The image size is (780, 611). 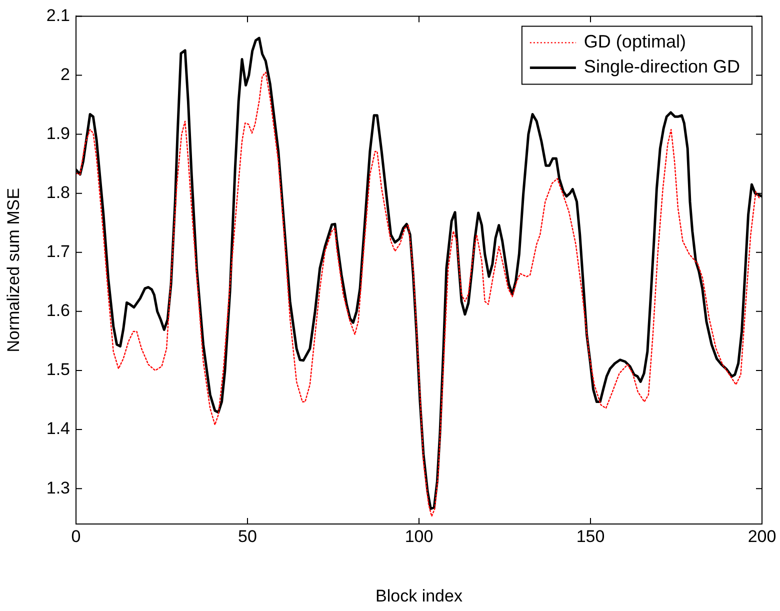 I want to click on legend-label: GD (optimal), so click(x=635, y=42).